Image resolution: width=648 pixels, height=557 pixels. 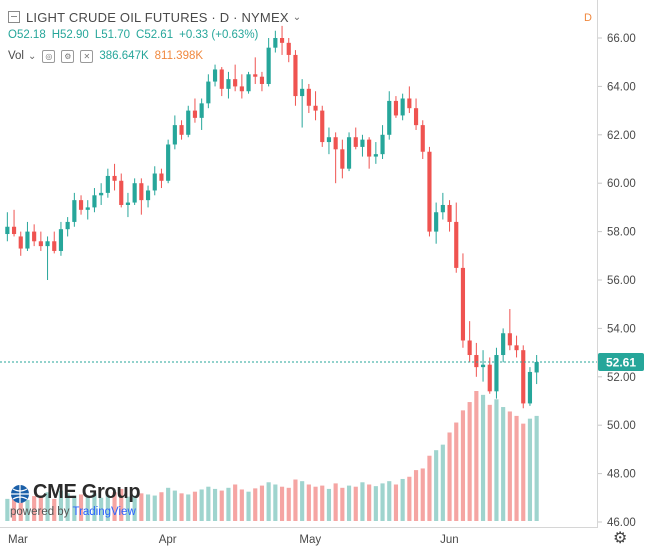 What do you see at coordinates (621, 329) in the screenshot?
I see `price-tick-label: 54.00` at bounding box center [621, 329].